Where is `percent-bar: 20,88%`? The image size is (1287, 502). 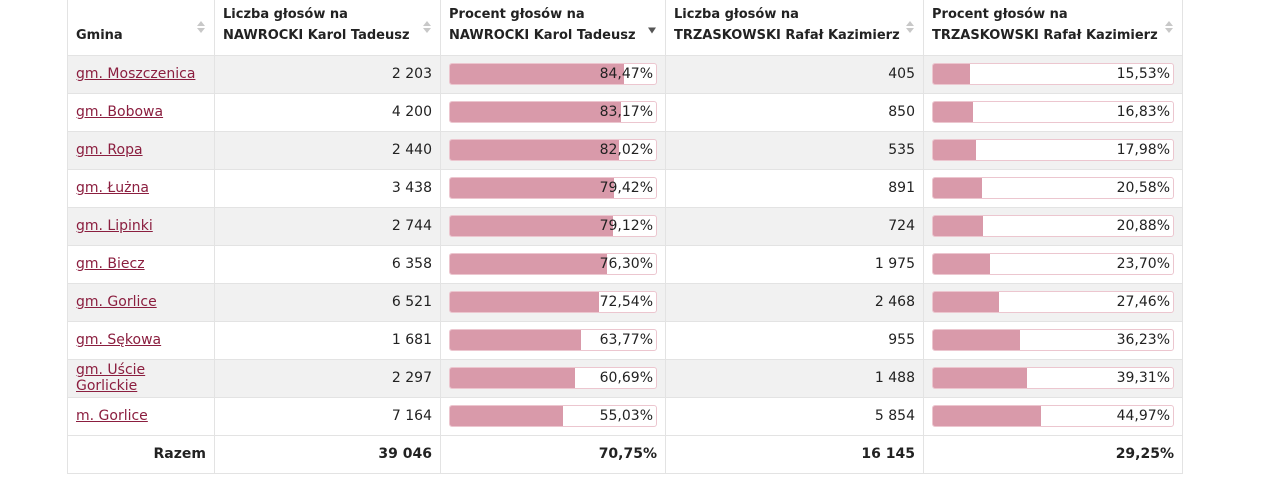 percent-bar: 20,88% is located at coordinates (1053, 226).